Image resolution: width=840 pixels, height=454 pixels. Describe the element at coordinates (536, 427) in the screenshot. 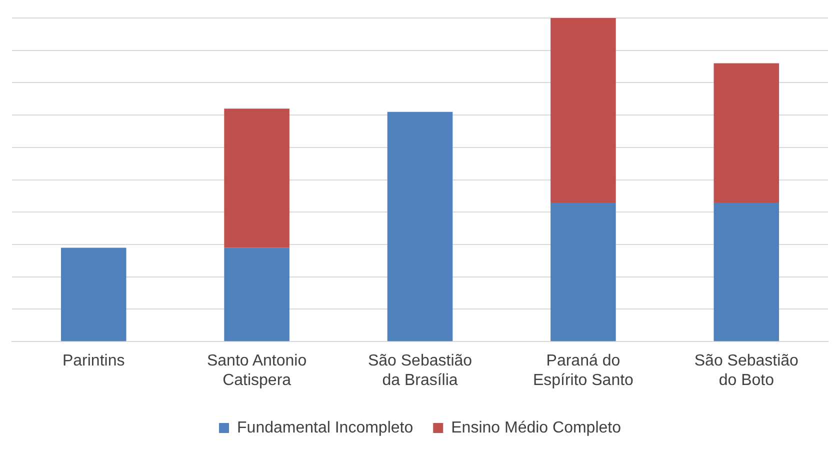

I see `legend-label: Ensino Médio Completo` at that location.